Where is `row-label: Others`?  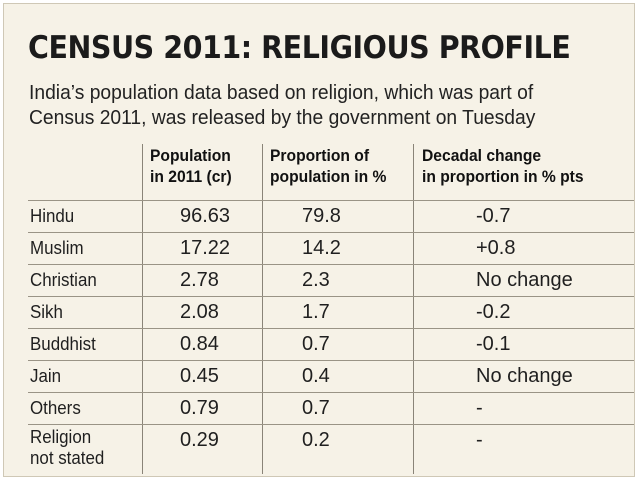
row-label: Others is located at coordinates (55, 408).